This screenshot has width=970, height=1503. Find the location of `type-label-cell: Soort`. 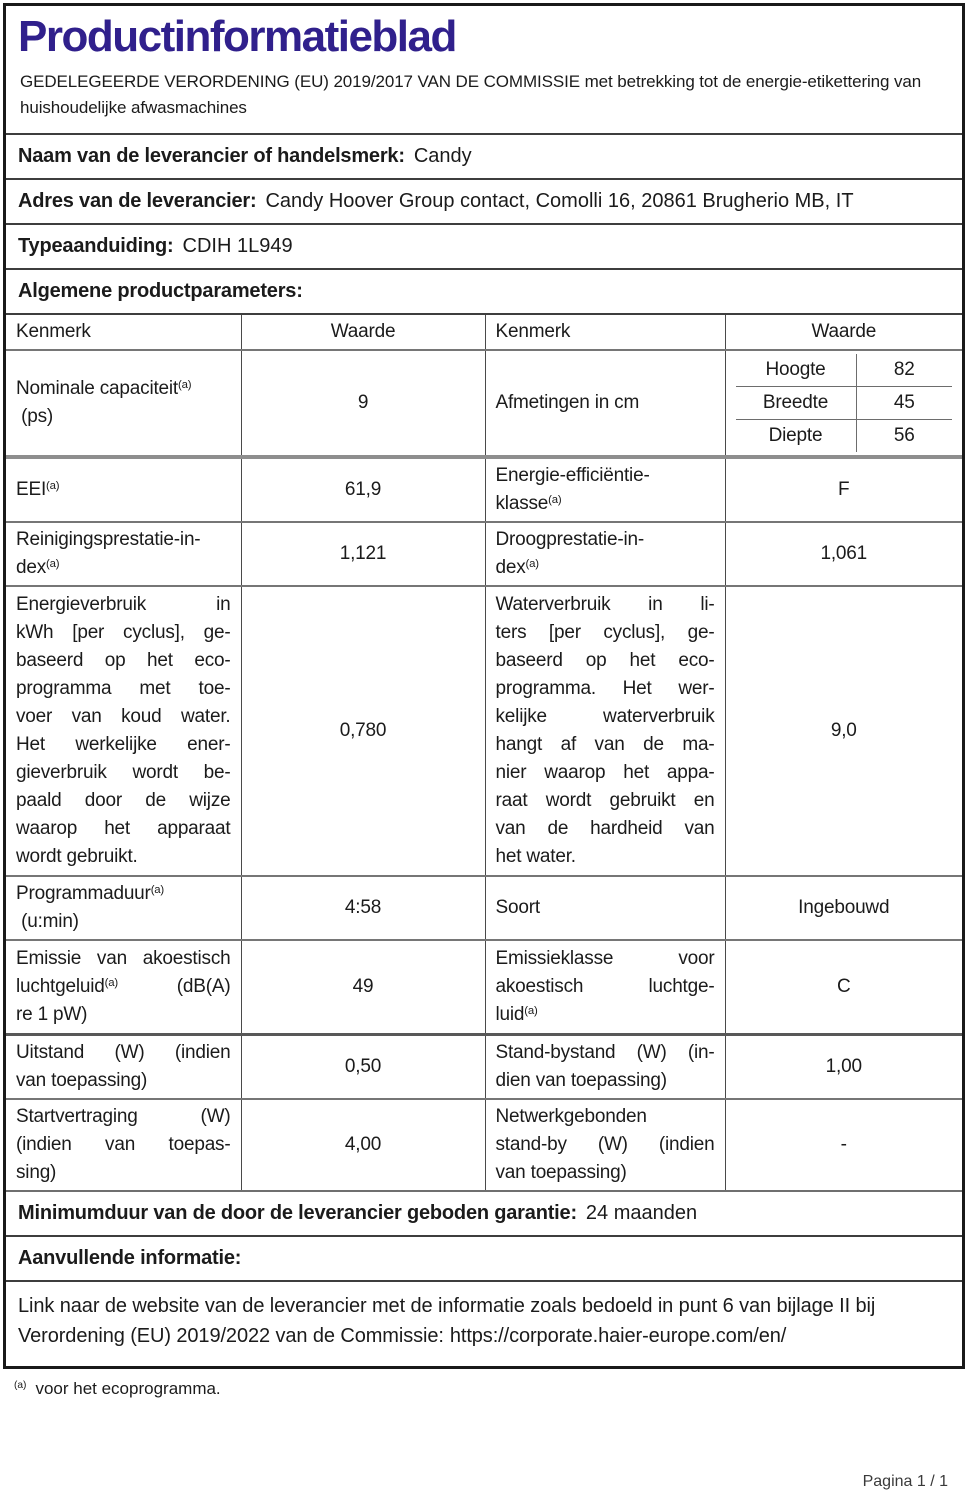

type-label-cell: Soort is located at coordinates (604, 908).